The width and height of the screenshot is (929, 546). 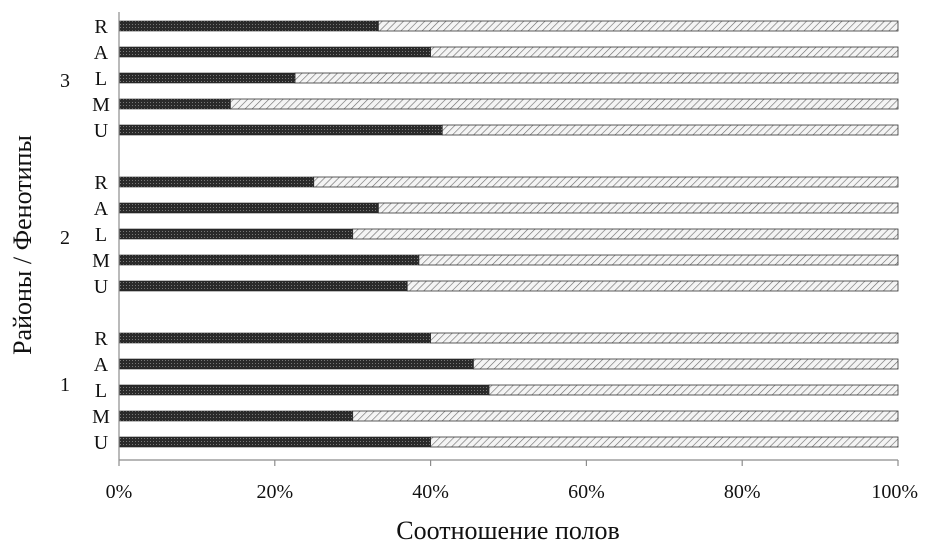 What do you see at coordinates (216, 182) in the screenshot?
I see `bar-2-R-first` at bounding box center [216, 182].